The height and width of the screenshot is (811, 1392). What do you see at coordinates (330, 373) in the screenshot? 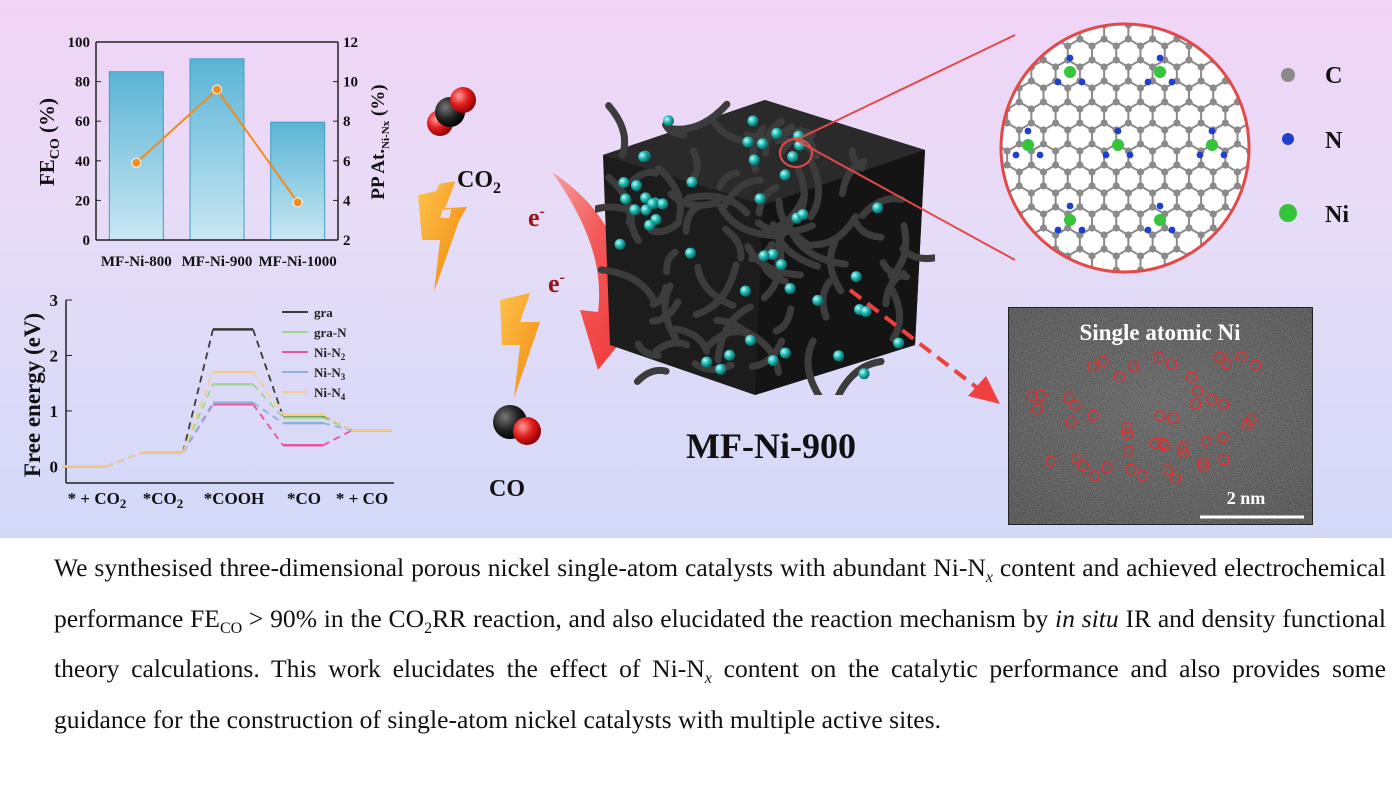
I see `energy-legend-label: Ni-N3` at bounding box center [330, 373].